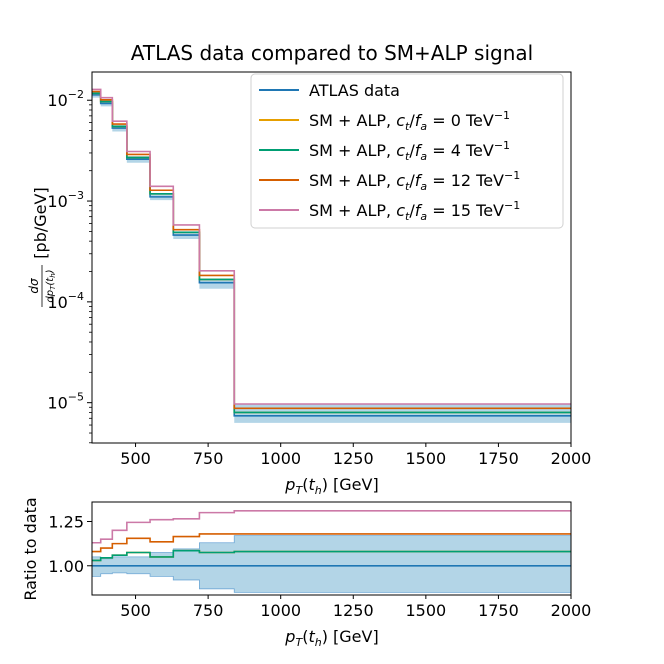 Image resolution: width=664 pixels, height=664 pixels. Describe the element at coordinates (208, 458) in the screenshot. I see `main-xticks-label-1: 750` at that location.